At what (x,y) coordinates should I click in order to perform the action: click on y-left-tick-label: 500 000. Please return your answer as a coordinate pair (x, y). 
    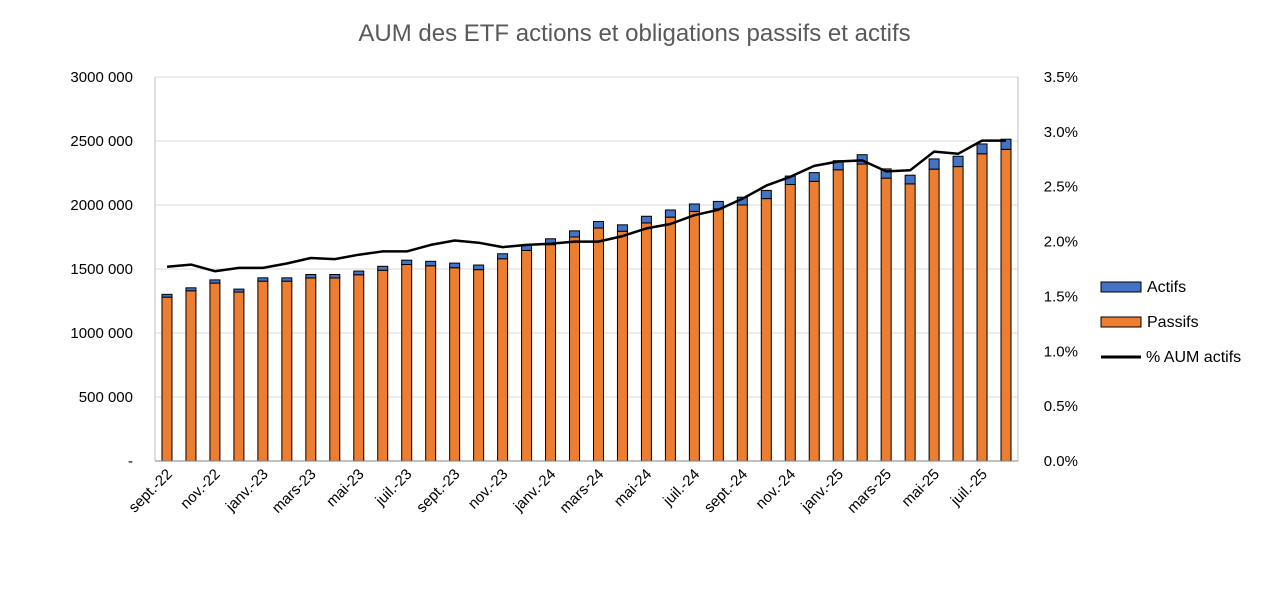
    Looking at the image, I should click on (106, 397).